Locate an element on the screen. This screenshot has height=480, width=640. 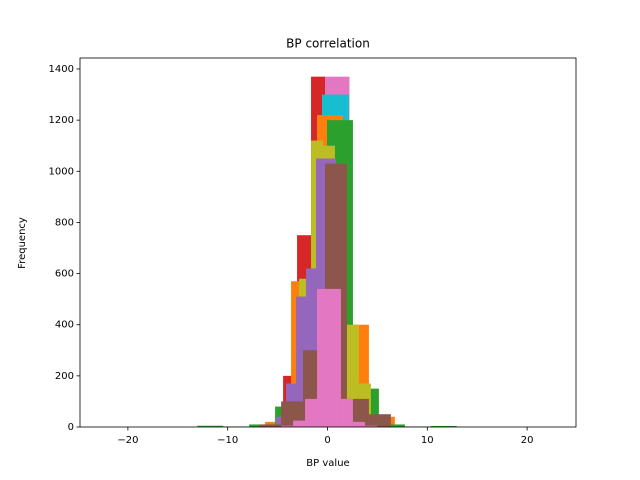
y-tick-label: 1200 is located at coordinates (61, 120).